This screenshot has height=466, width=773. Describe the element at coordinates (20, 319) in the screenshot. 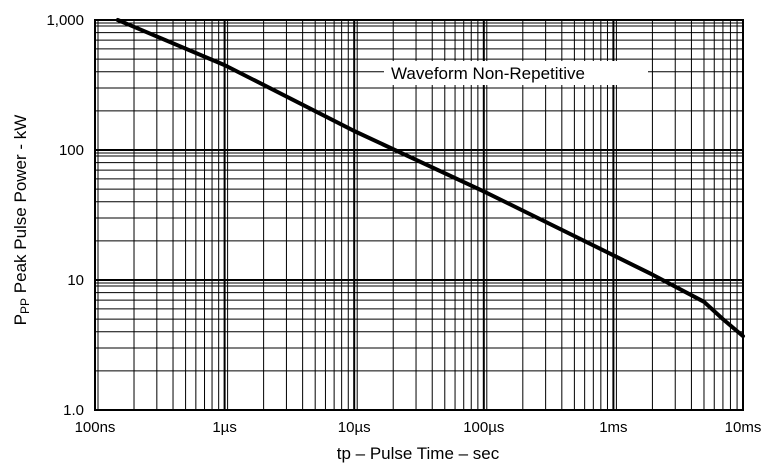

I see `y-axis-title-main: P` at that location.